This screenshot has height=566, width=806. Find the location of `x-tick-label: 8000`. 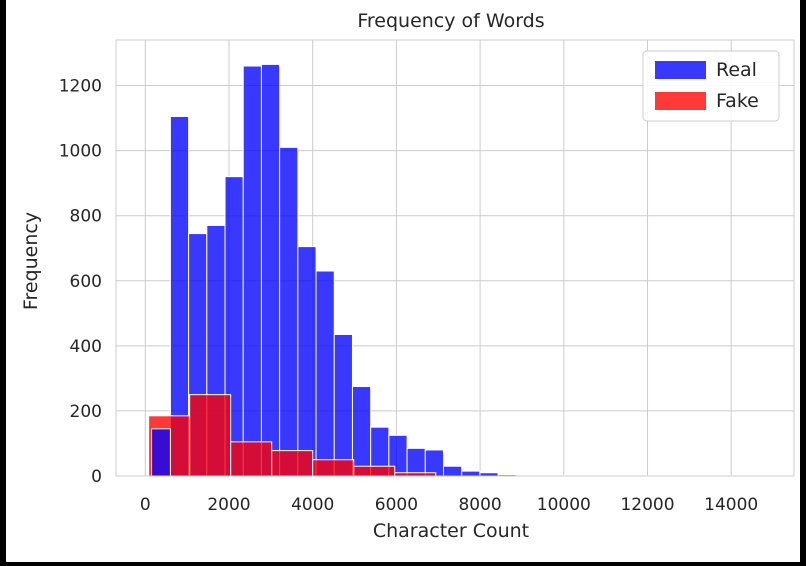

x-tick-label: 8000 is located at coordinates (479, 505).